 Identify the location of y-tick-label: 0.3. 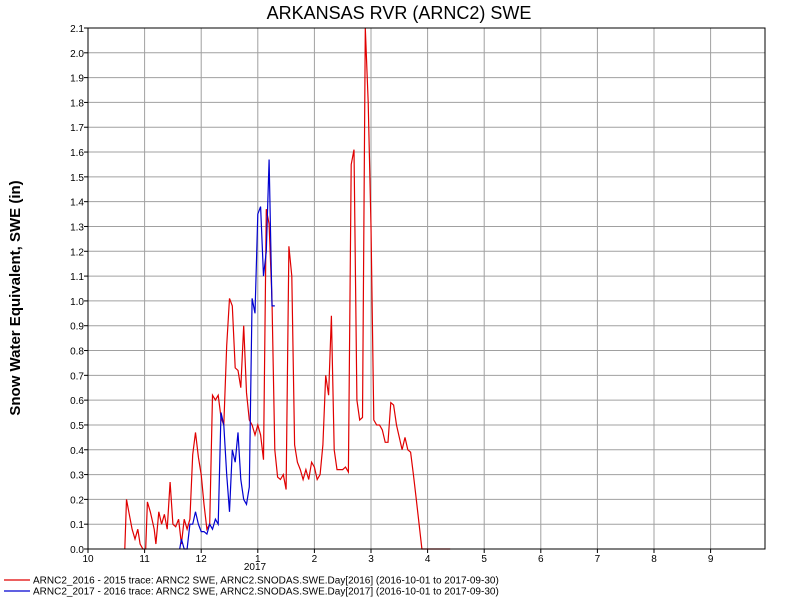
(77, 476).